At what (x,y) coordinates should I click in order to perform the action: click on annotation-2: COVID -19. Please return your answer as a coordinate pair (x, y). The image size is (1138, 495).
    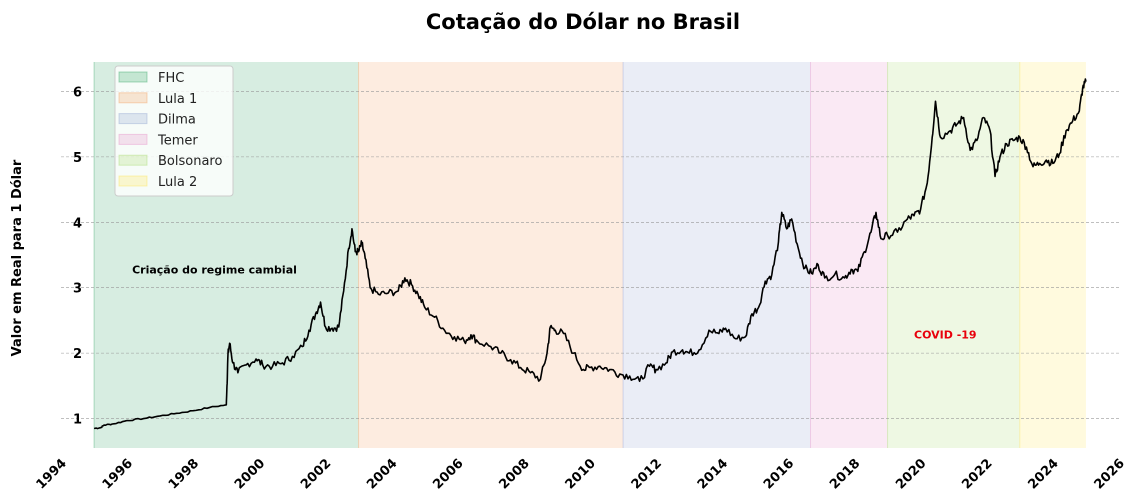
    Looking at the image, I should click on (945, 335).